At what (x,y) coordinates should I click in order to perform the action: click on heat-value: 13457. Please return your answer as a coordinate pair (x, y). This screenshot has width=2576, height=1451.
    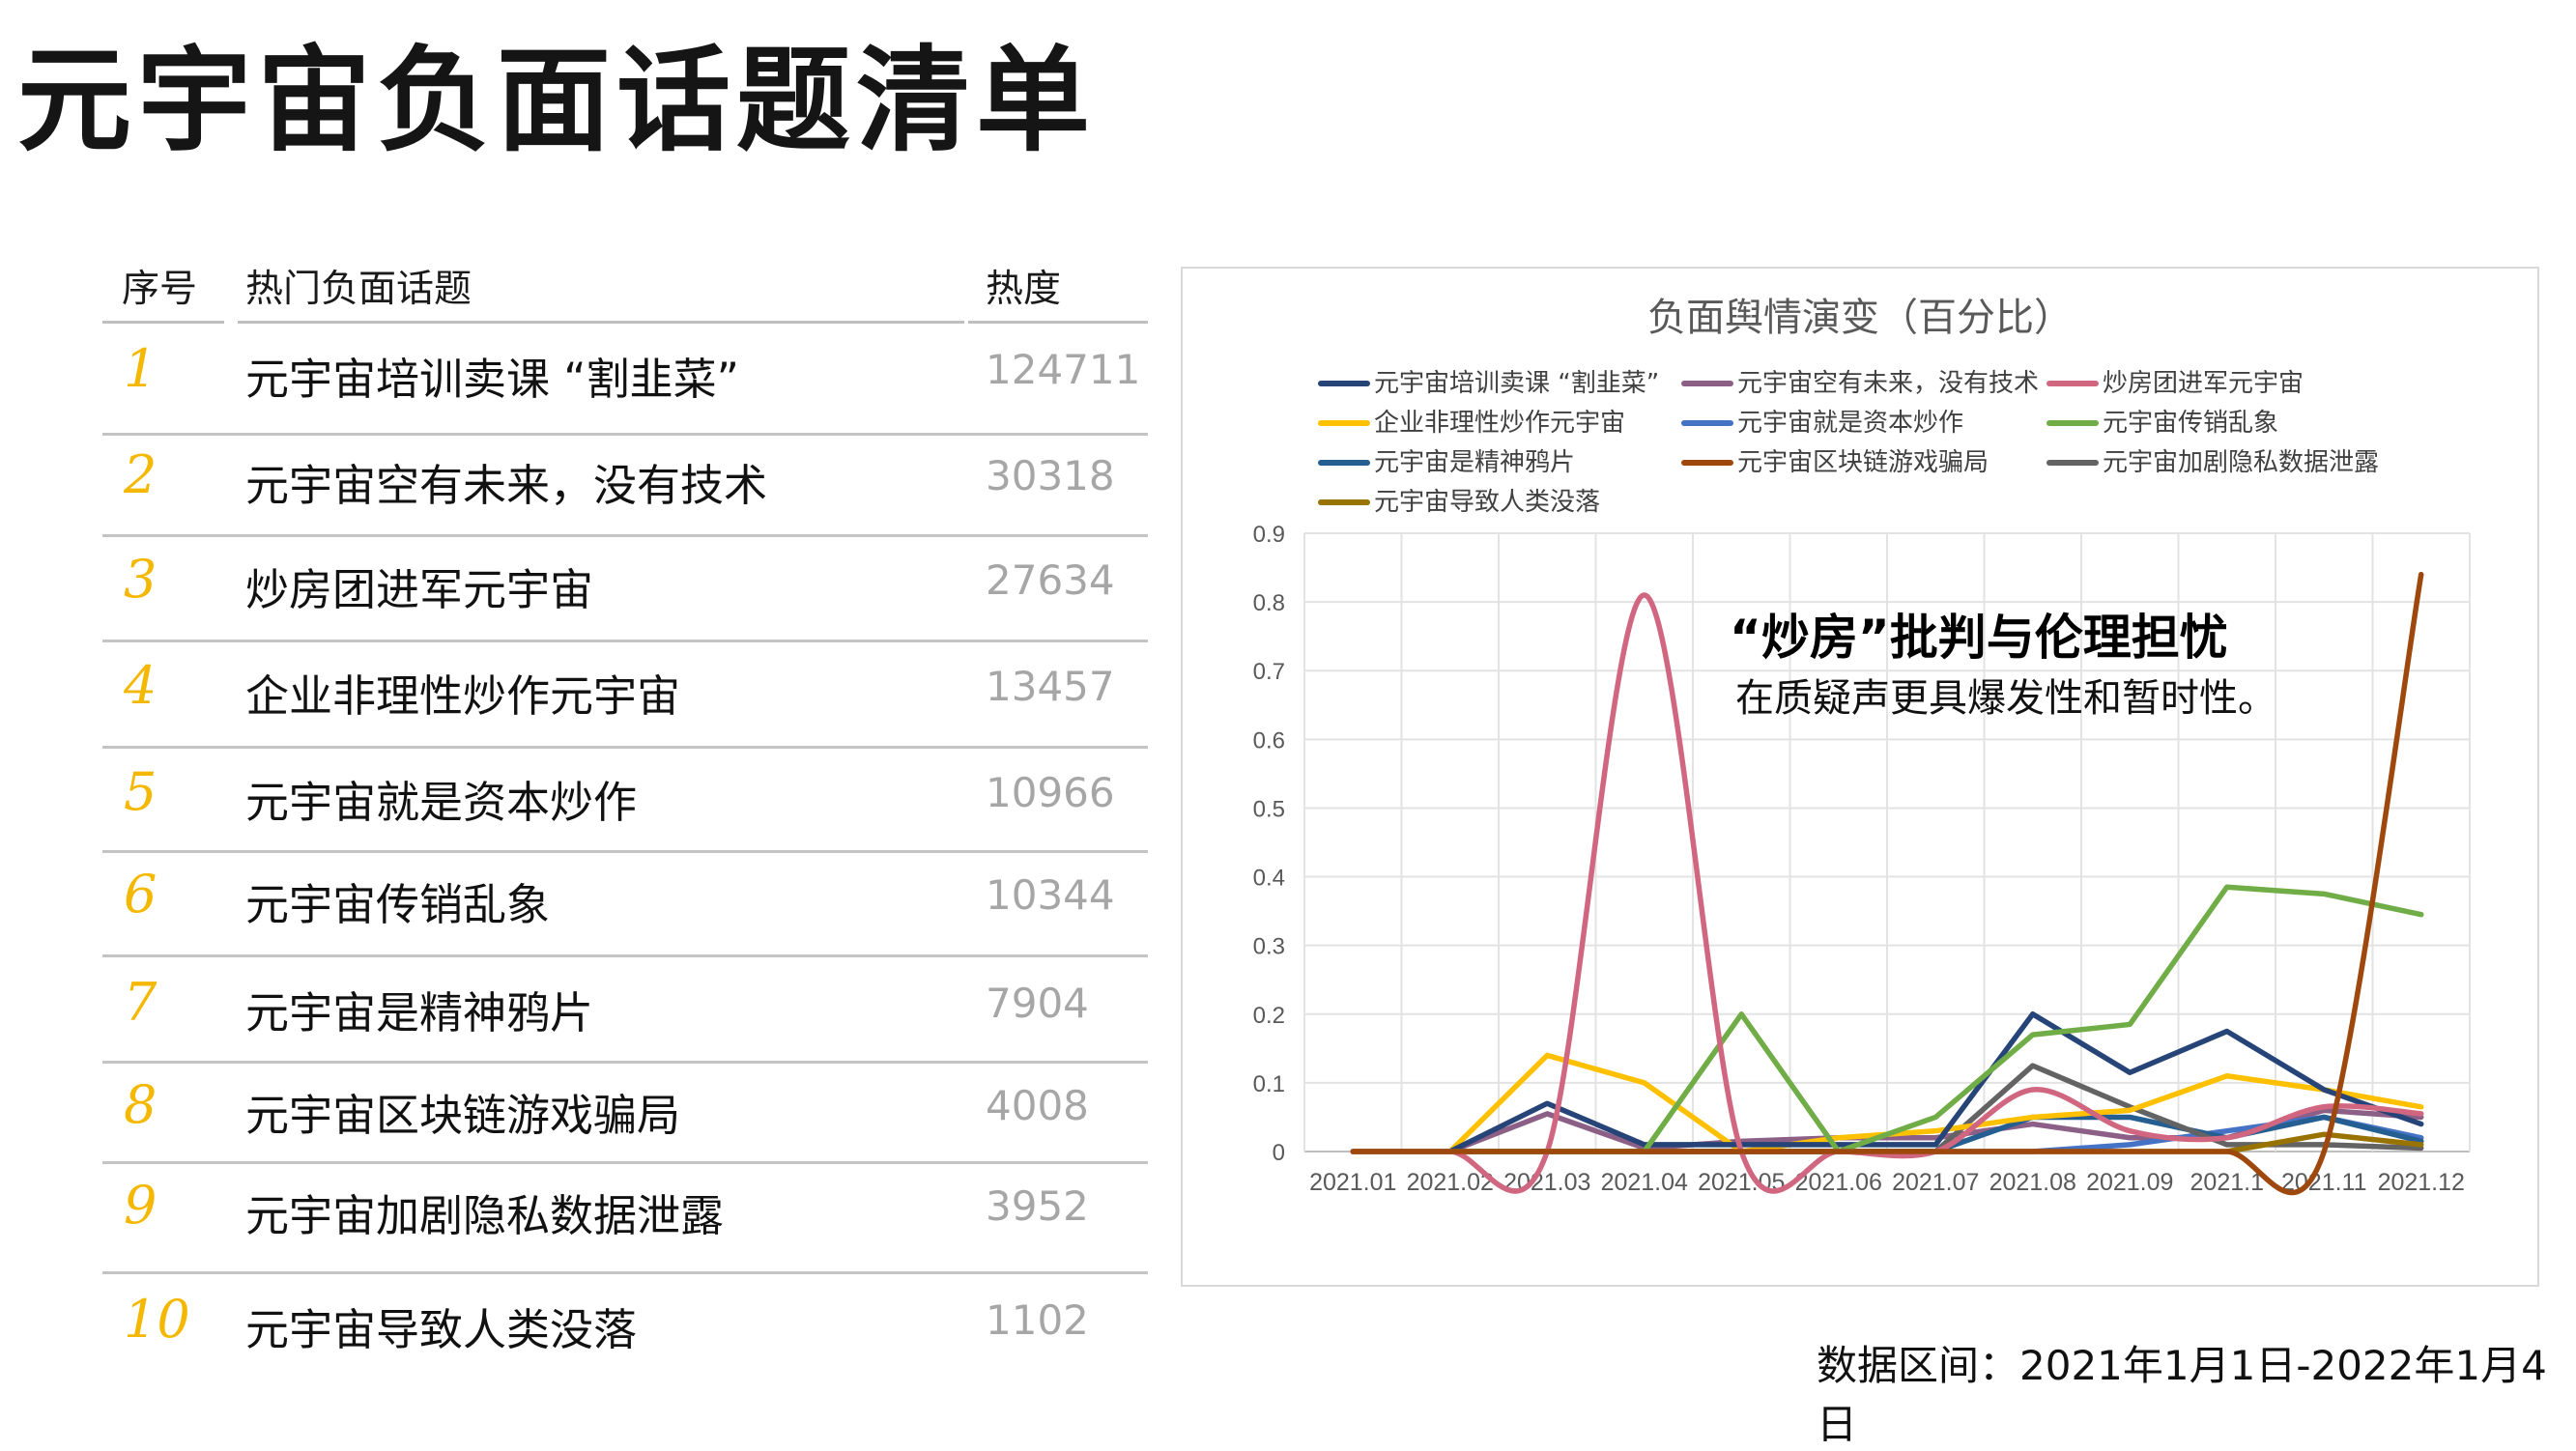
    Looking at the image, I should click on (1051, 686).